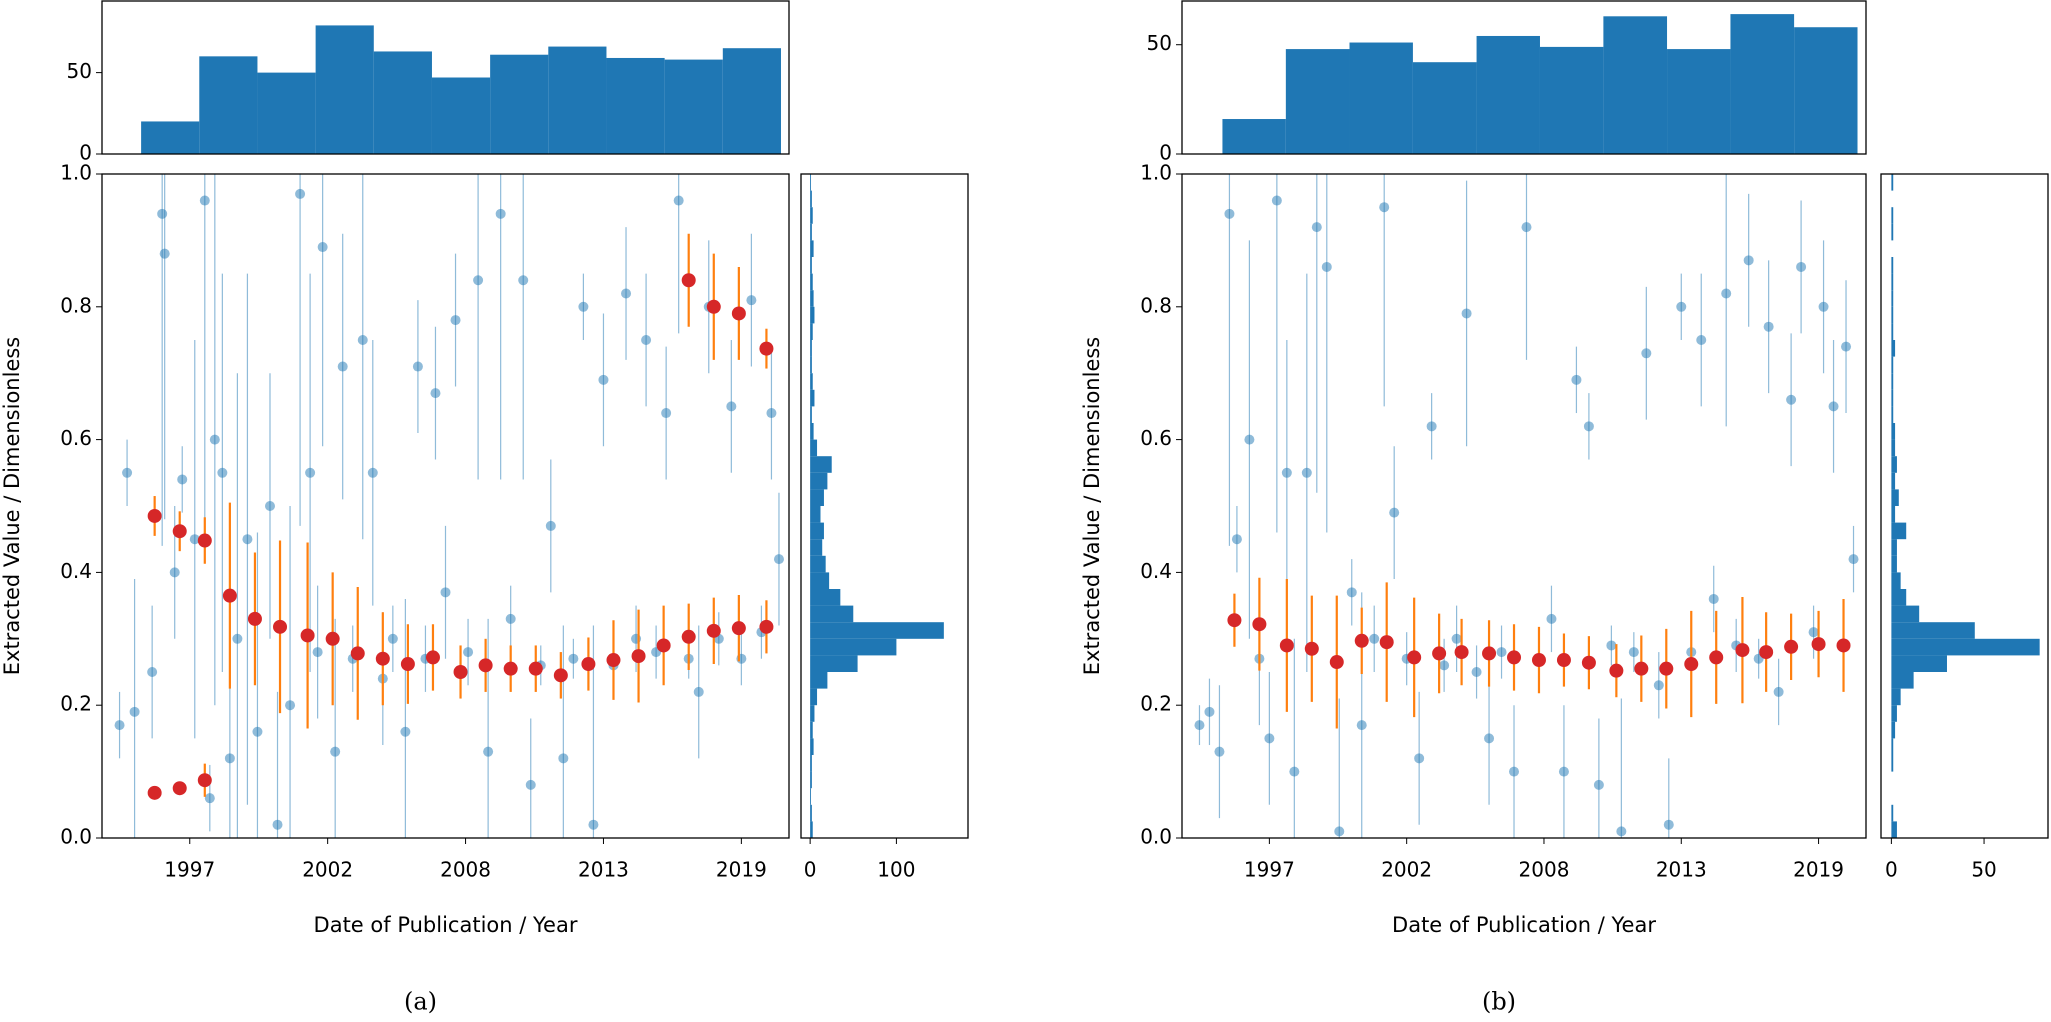 Image resolution: width=2051 pixels, height=1022 pixels. Describe the element at coordinates (1964, 506) in the screenshot. I see `axes-frame` at that location.